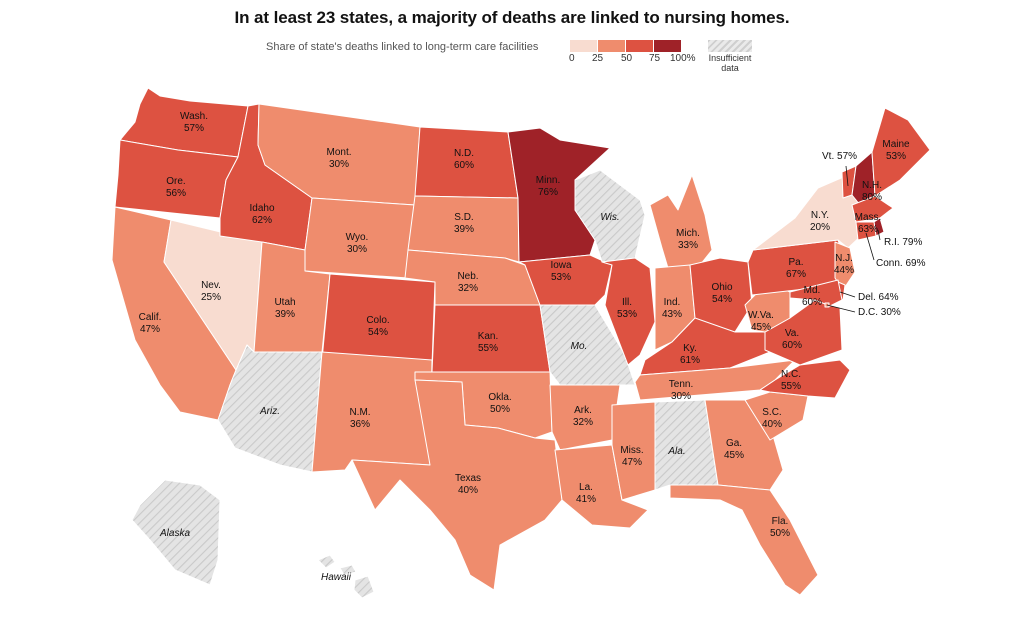 The image size is (1024, 625). I want to click on label-n-d: N.D., so click(464, 153).